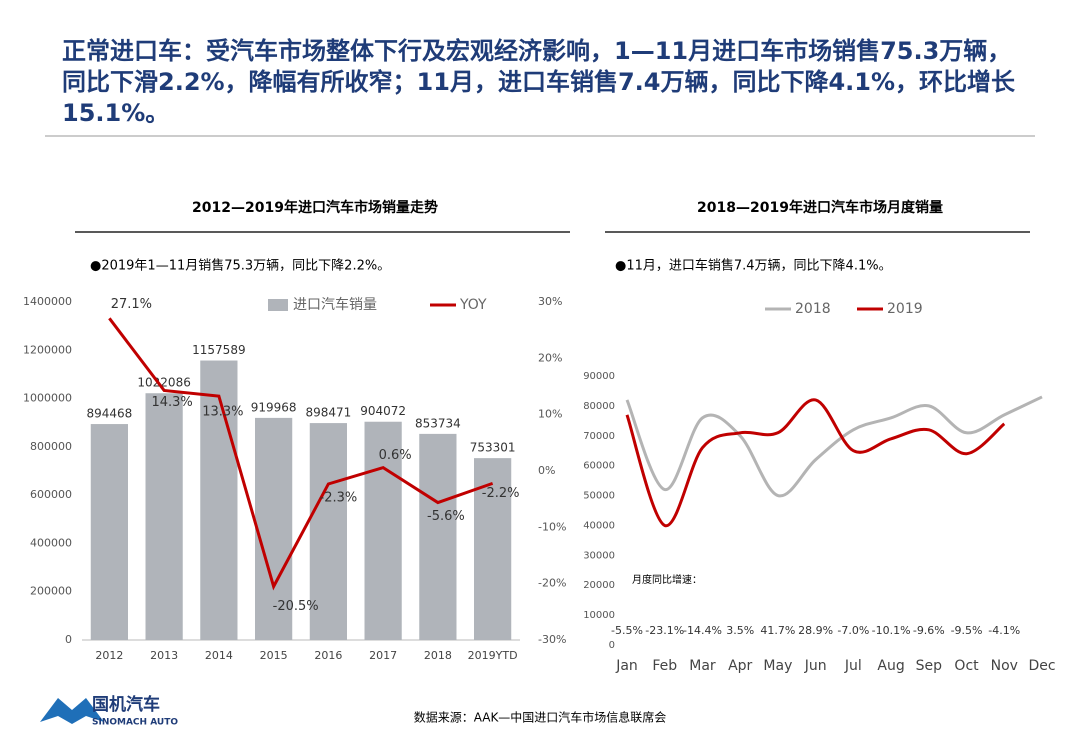 This screenshot has width=1080, height=748. Describe the element at coordinates (905, 309) in the screenshot. I see `legend-label: 2019` at that location.